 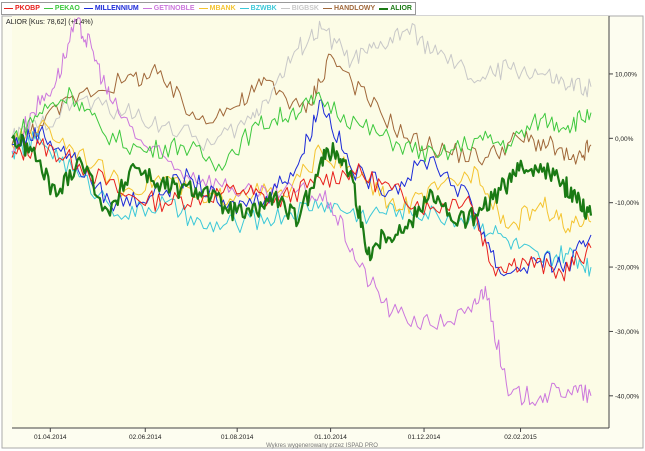 I want to click on x-tick-label: 01.08.2014, so click(x=237, y=437).